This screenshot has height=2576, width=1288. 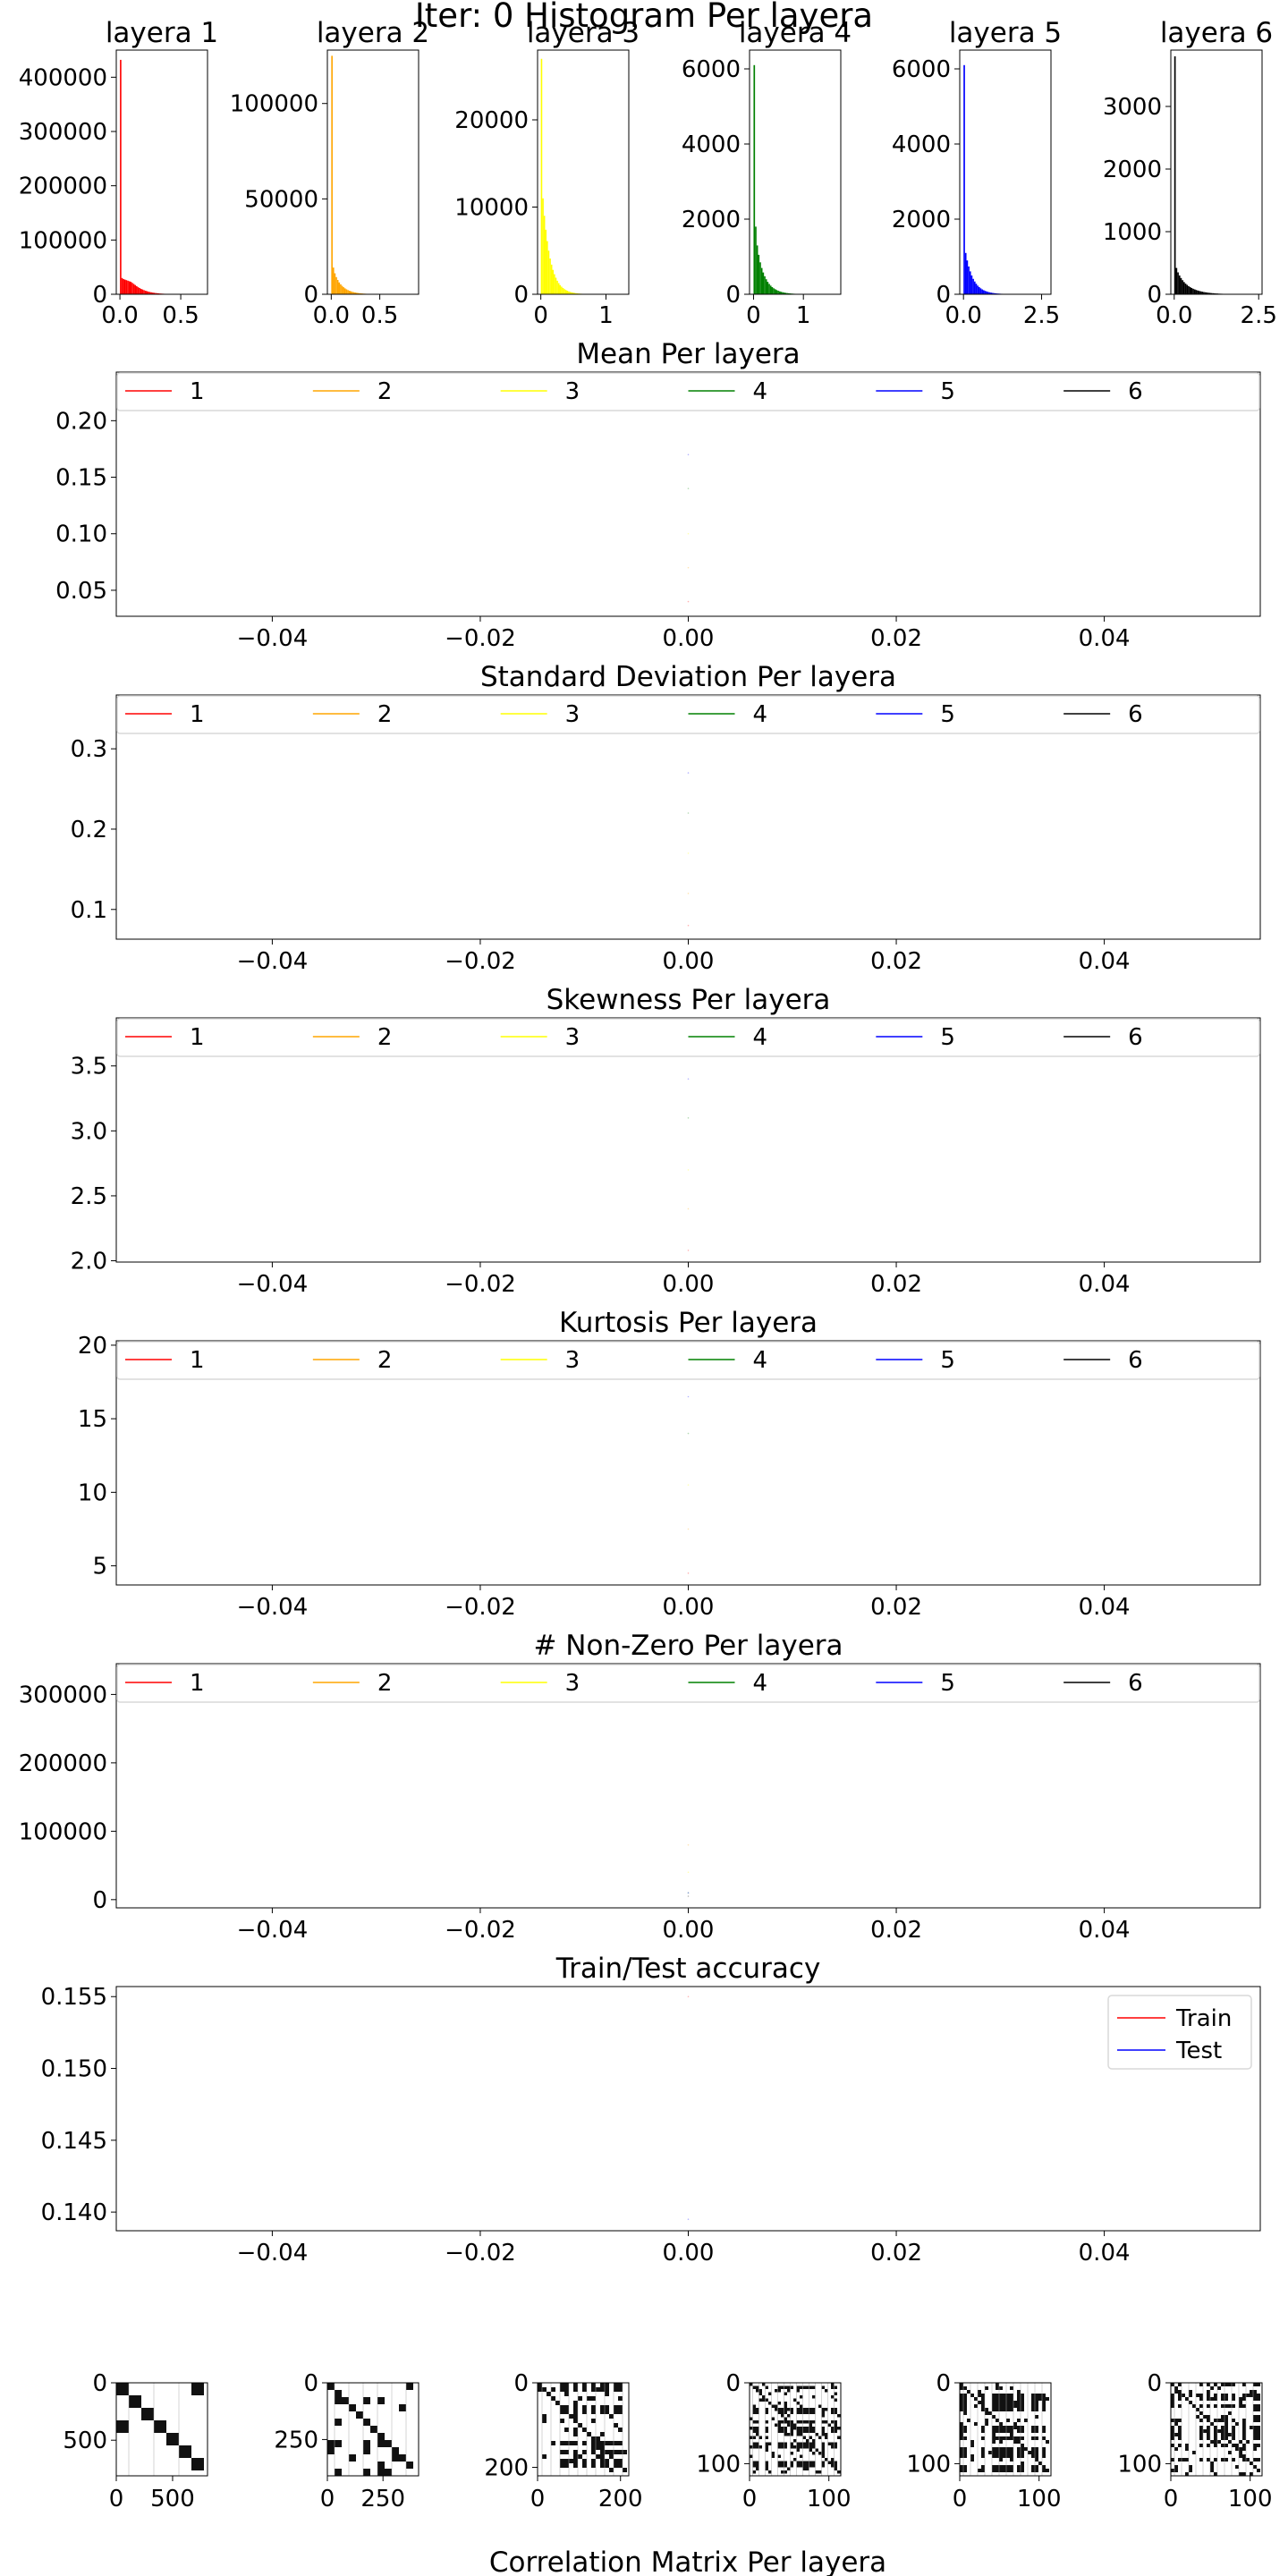 I want to click on chart-panel-2: layera 2 0 50000 100000 0.0 0.5, so click(x=329, y=173).